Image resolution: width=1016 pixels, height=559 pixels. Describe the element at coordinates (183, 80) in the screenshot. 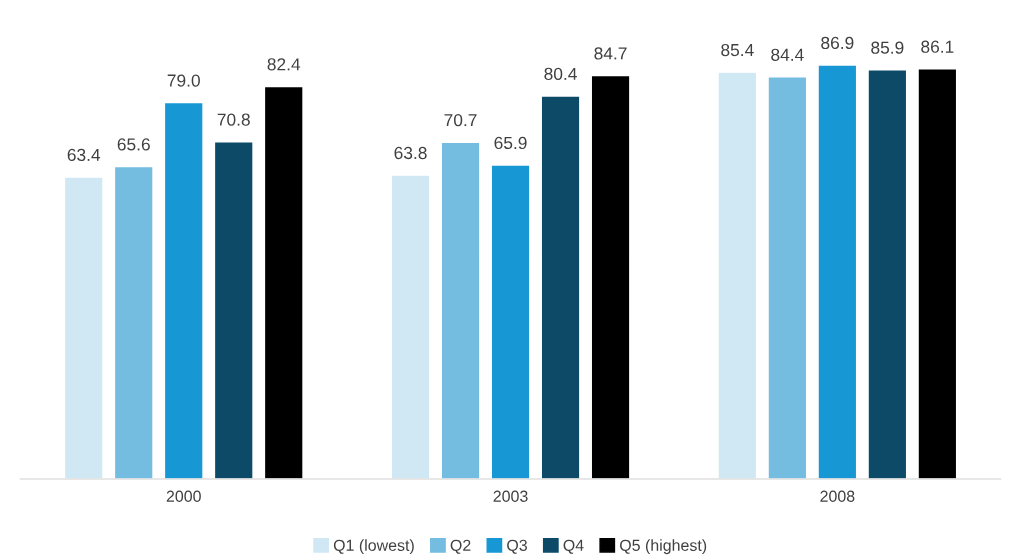

I see `data-label: 79.0` at that location.